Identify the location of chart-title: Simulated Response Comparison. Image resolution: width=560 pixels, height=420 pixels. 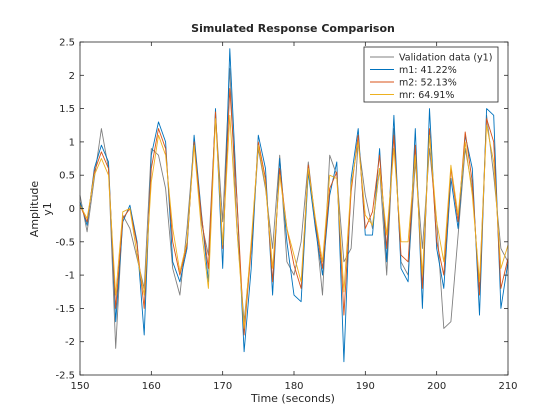
(293, 28).